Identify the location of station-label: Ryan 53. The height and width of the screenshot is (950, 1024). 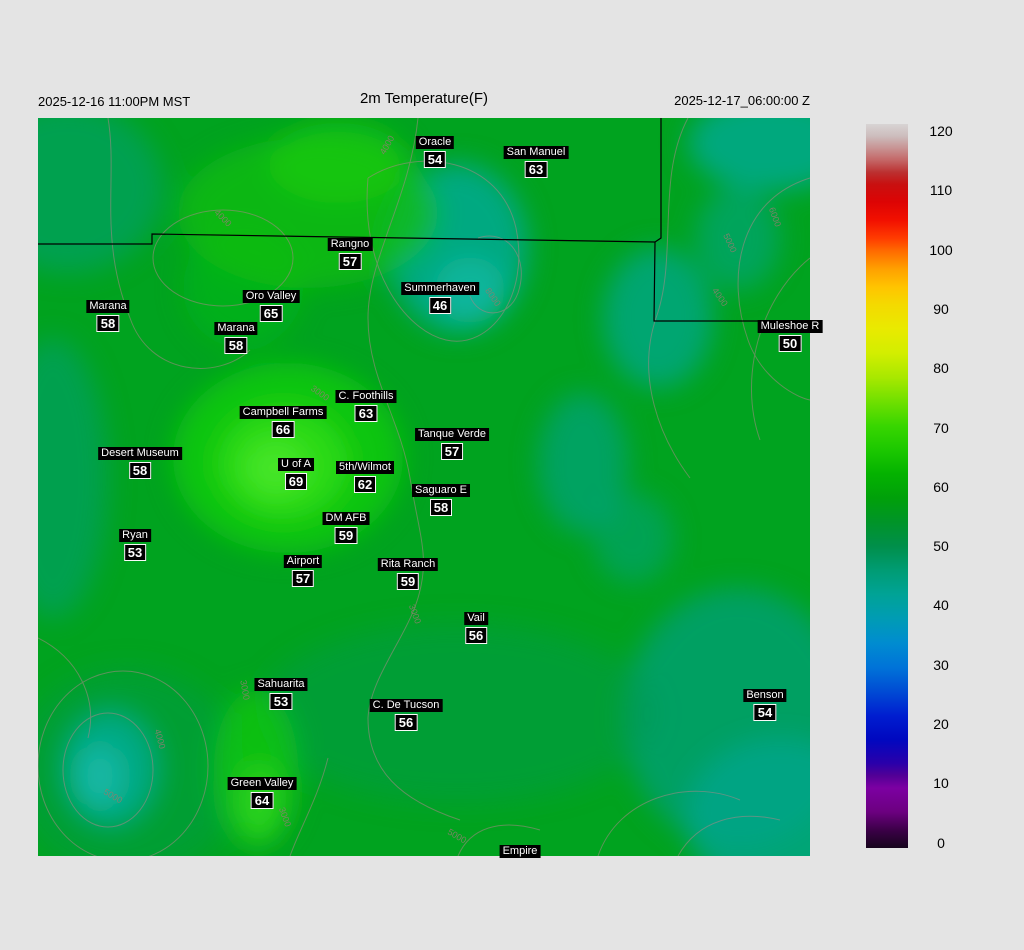
(135, 545).